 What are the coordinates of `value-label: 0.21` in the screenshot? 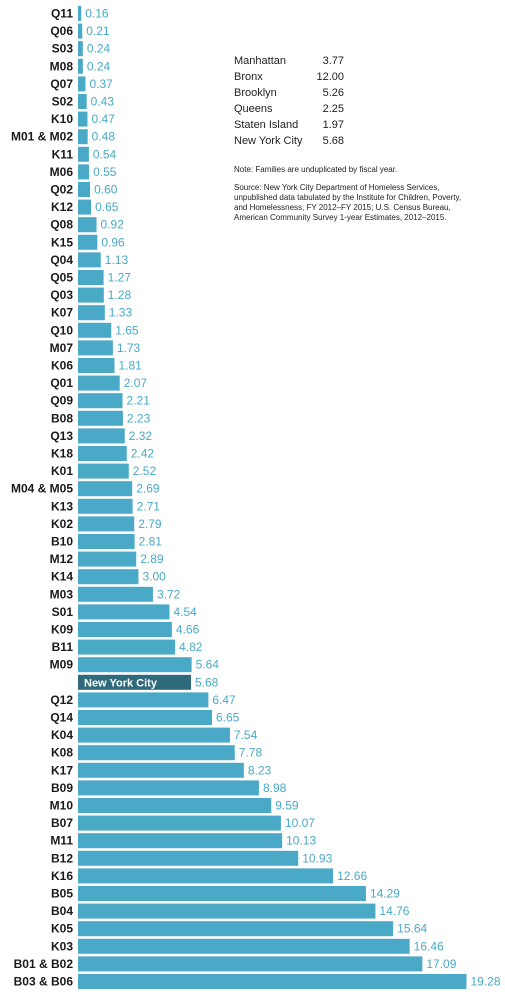 It's located at (98, 31).